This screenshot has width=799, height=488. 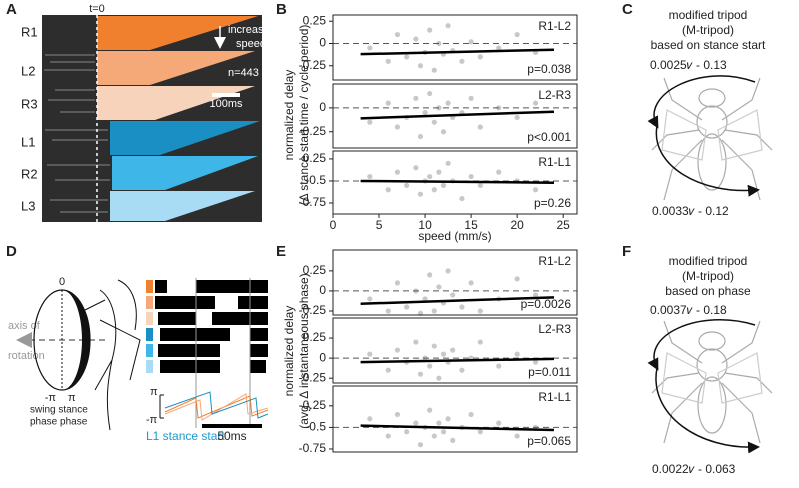 What do you see at coordinates (315, 427) in the screenshot?
I see `y-tick-label: -0.5` at bounding box center [315, 427].